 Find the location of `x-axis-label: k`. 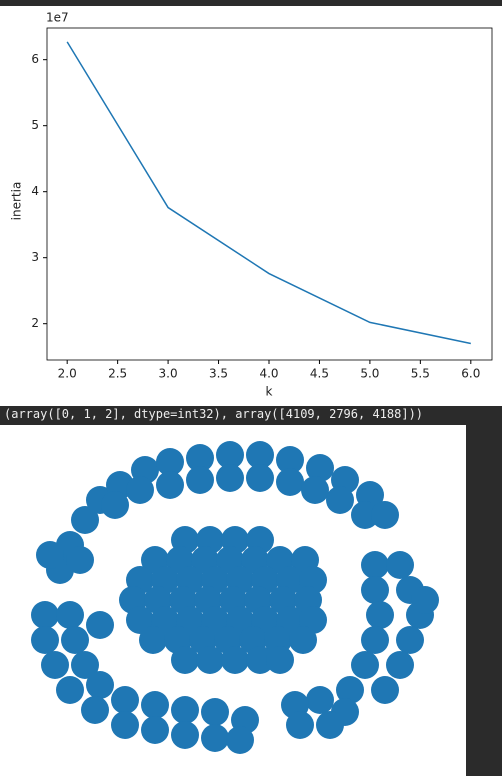

x-axis-label: k is located at coordinates (269, 392).